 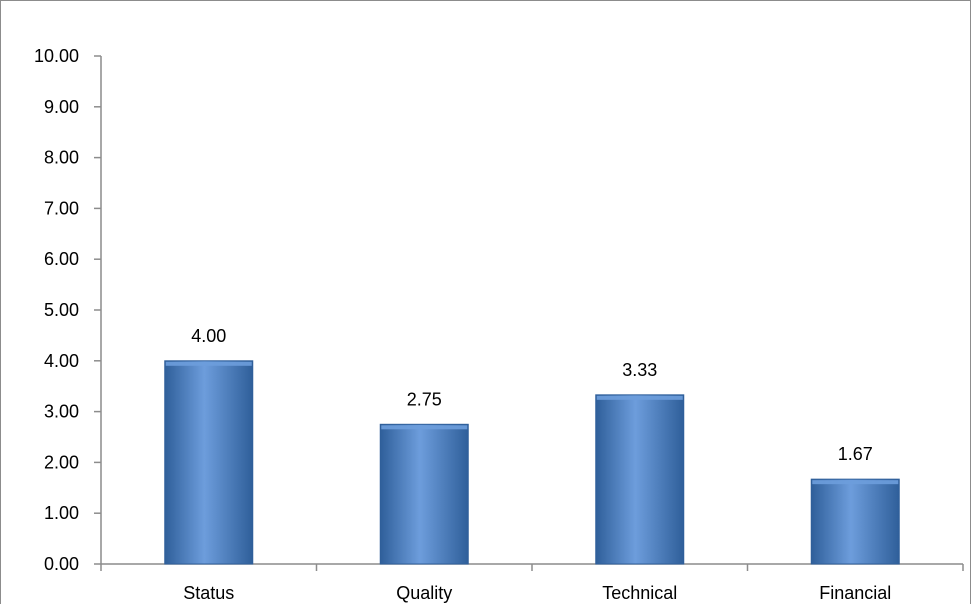 What do you see at coordinates (855, 593) in the screenshot?
I see `x-tick-label: Financial` at bounding box center [855, 593].